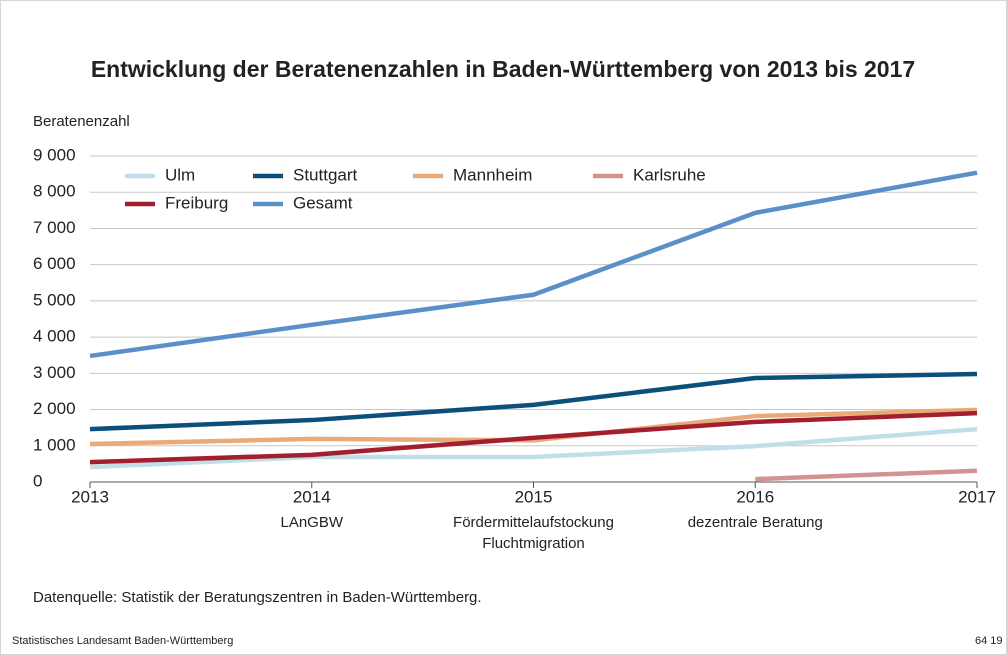 Image resolution: width=1007 pixels, height=655 pixels. What do you see at coordinates (54, 227) in the screenshot?
I see `y-tick-label: 7 000` at bounding box center [54, 227].